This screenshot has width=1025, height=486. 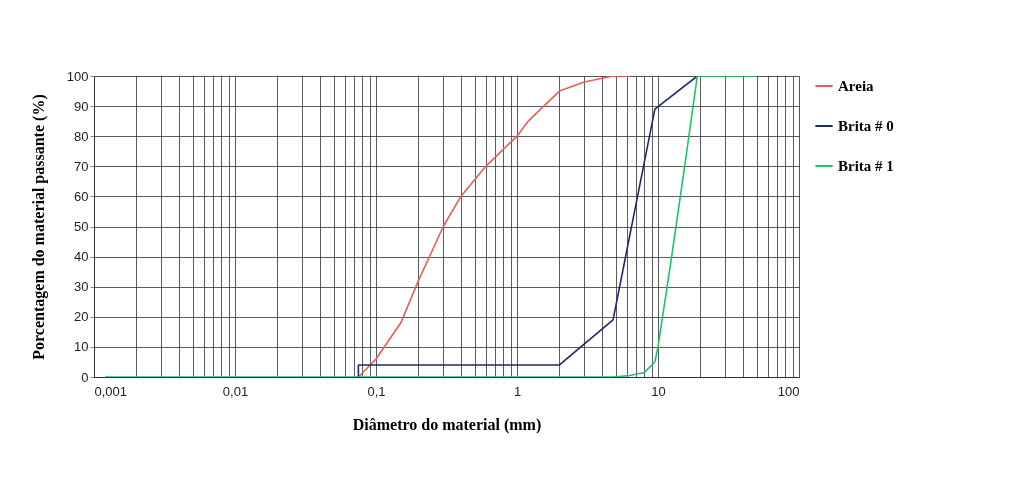 I want to click on x-tick-label: 0,01, so click(x=235, y=391).